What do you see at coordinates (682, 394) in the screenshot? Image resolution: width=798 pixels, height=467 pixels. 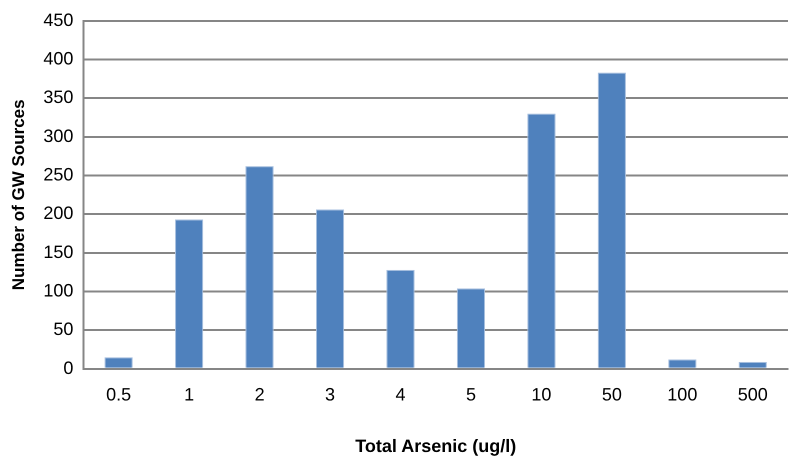 I see `x-tick-label: 100` at bounding box center [682, 394].